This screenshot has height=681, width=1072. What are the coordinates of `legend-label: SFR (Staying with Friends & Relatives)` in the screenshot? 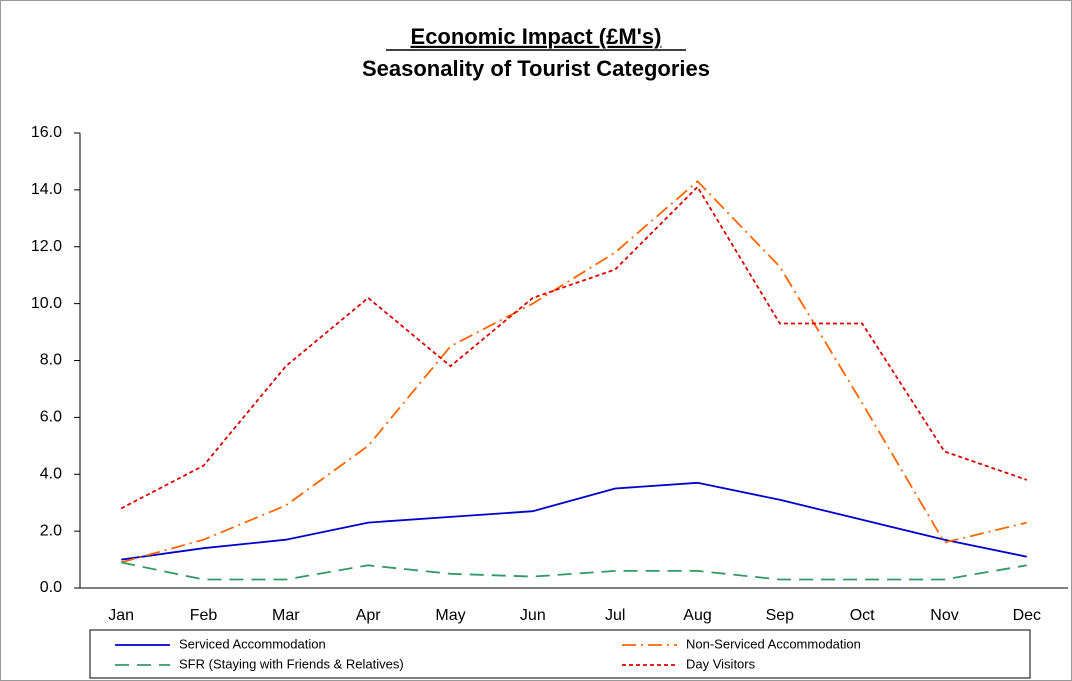 It's located at (291, 663).